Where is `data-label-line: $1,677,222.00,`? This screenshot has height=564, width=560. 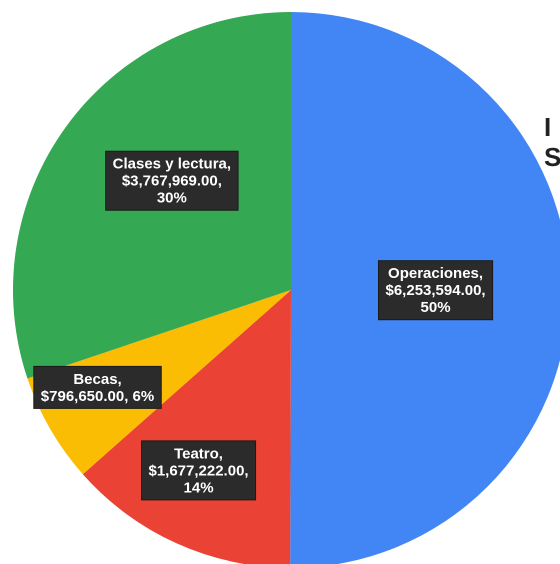
data-label-line: $1,677,222.00, is located at coordinates (198, 470).